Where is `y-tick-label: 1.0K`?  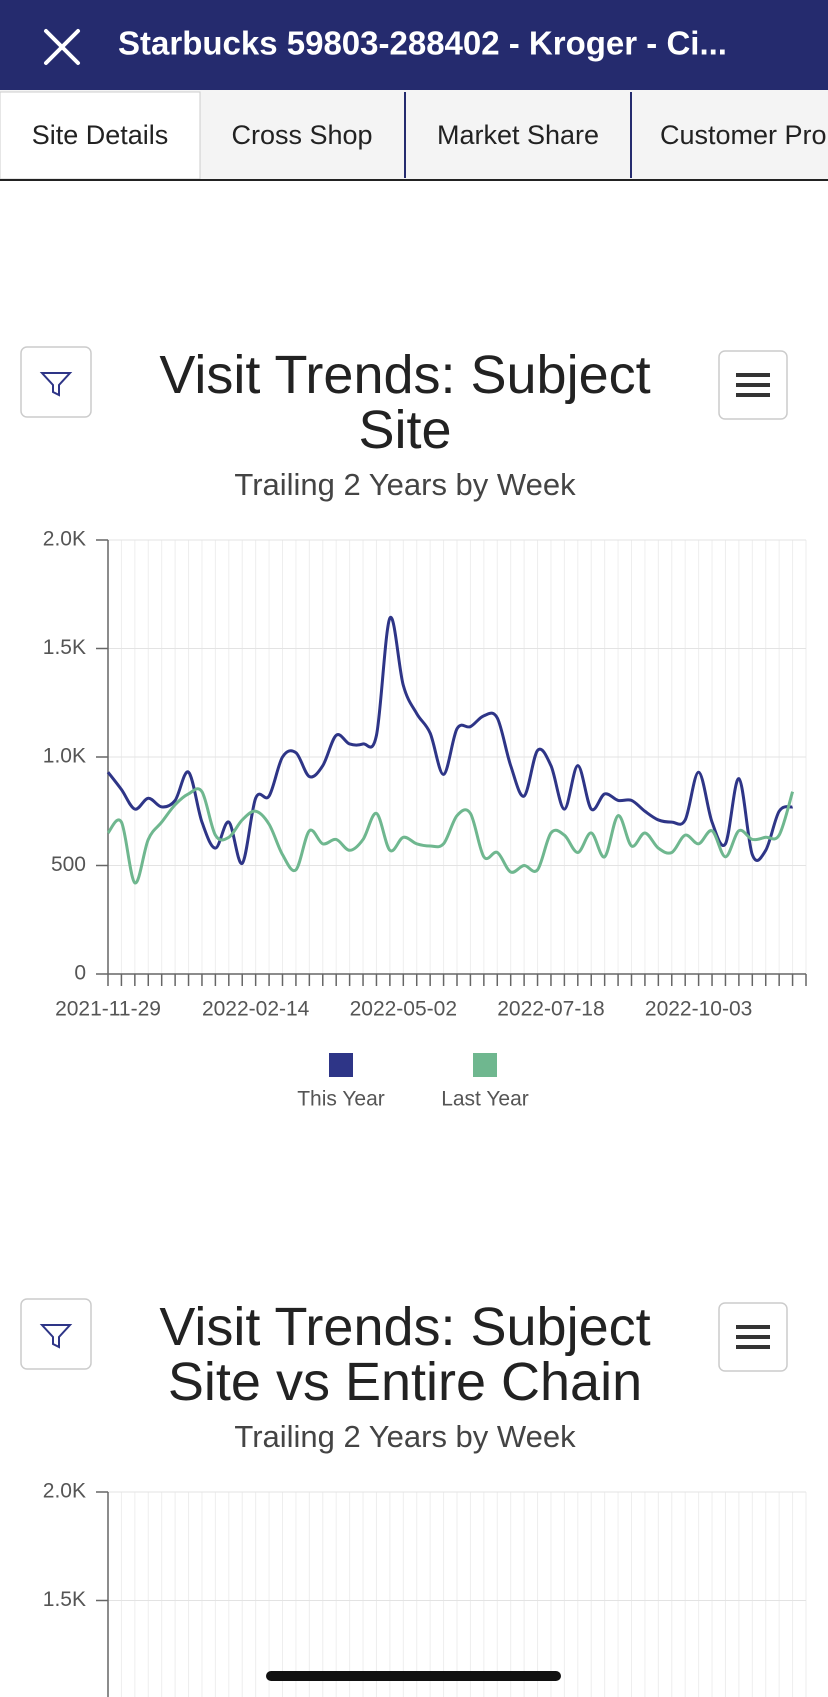 y-tick-label: 1.0K is located at coordinates (64, 756).